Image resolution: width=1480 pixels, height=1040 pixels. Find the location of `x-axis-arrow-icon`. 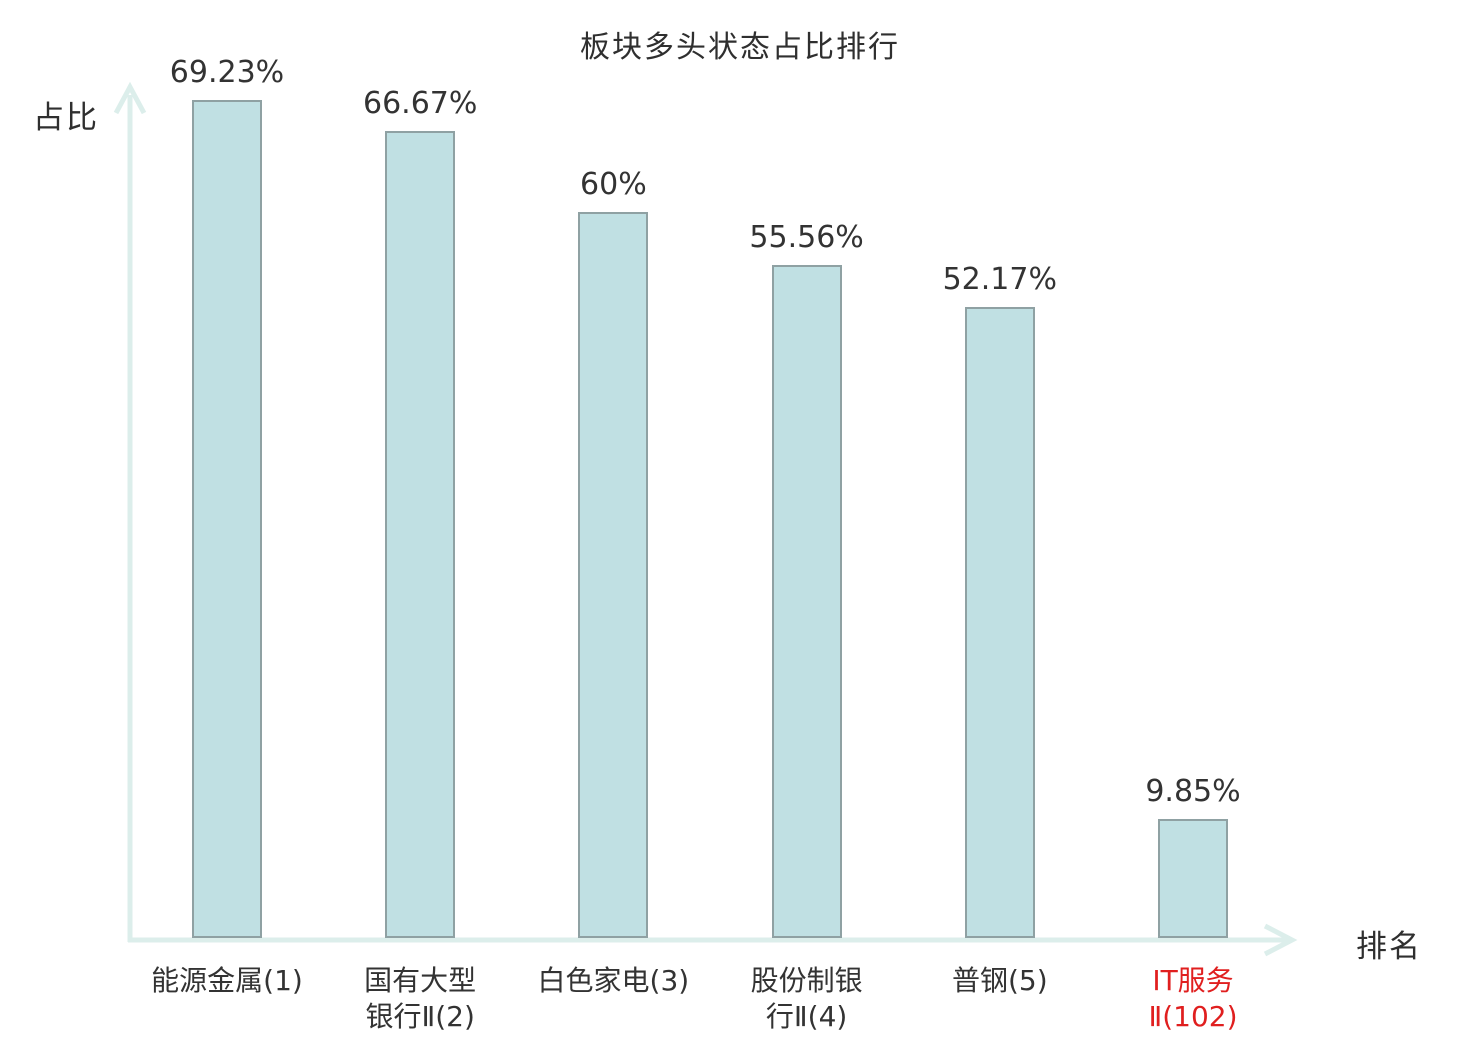

x-axis-arrow-icon is located at coordinates (1280, 940).